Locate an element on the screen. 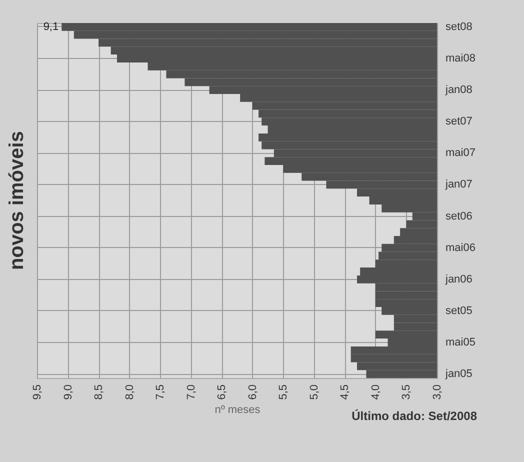 Image resolution: width=524 pixels, height=462 pixels. y-tick-label: jan05 is located at coordinates (458, 374).